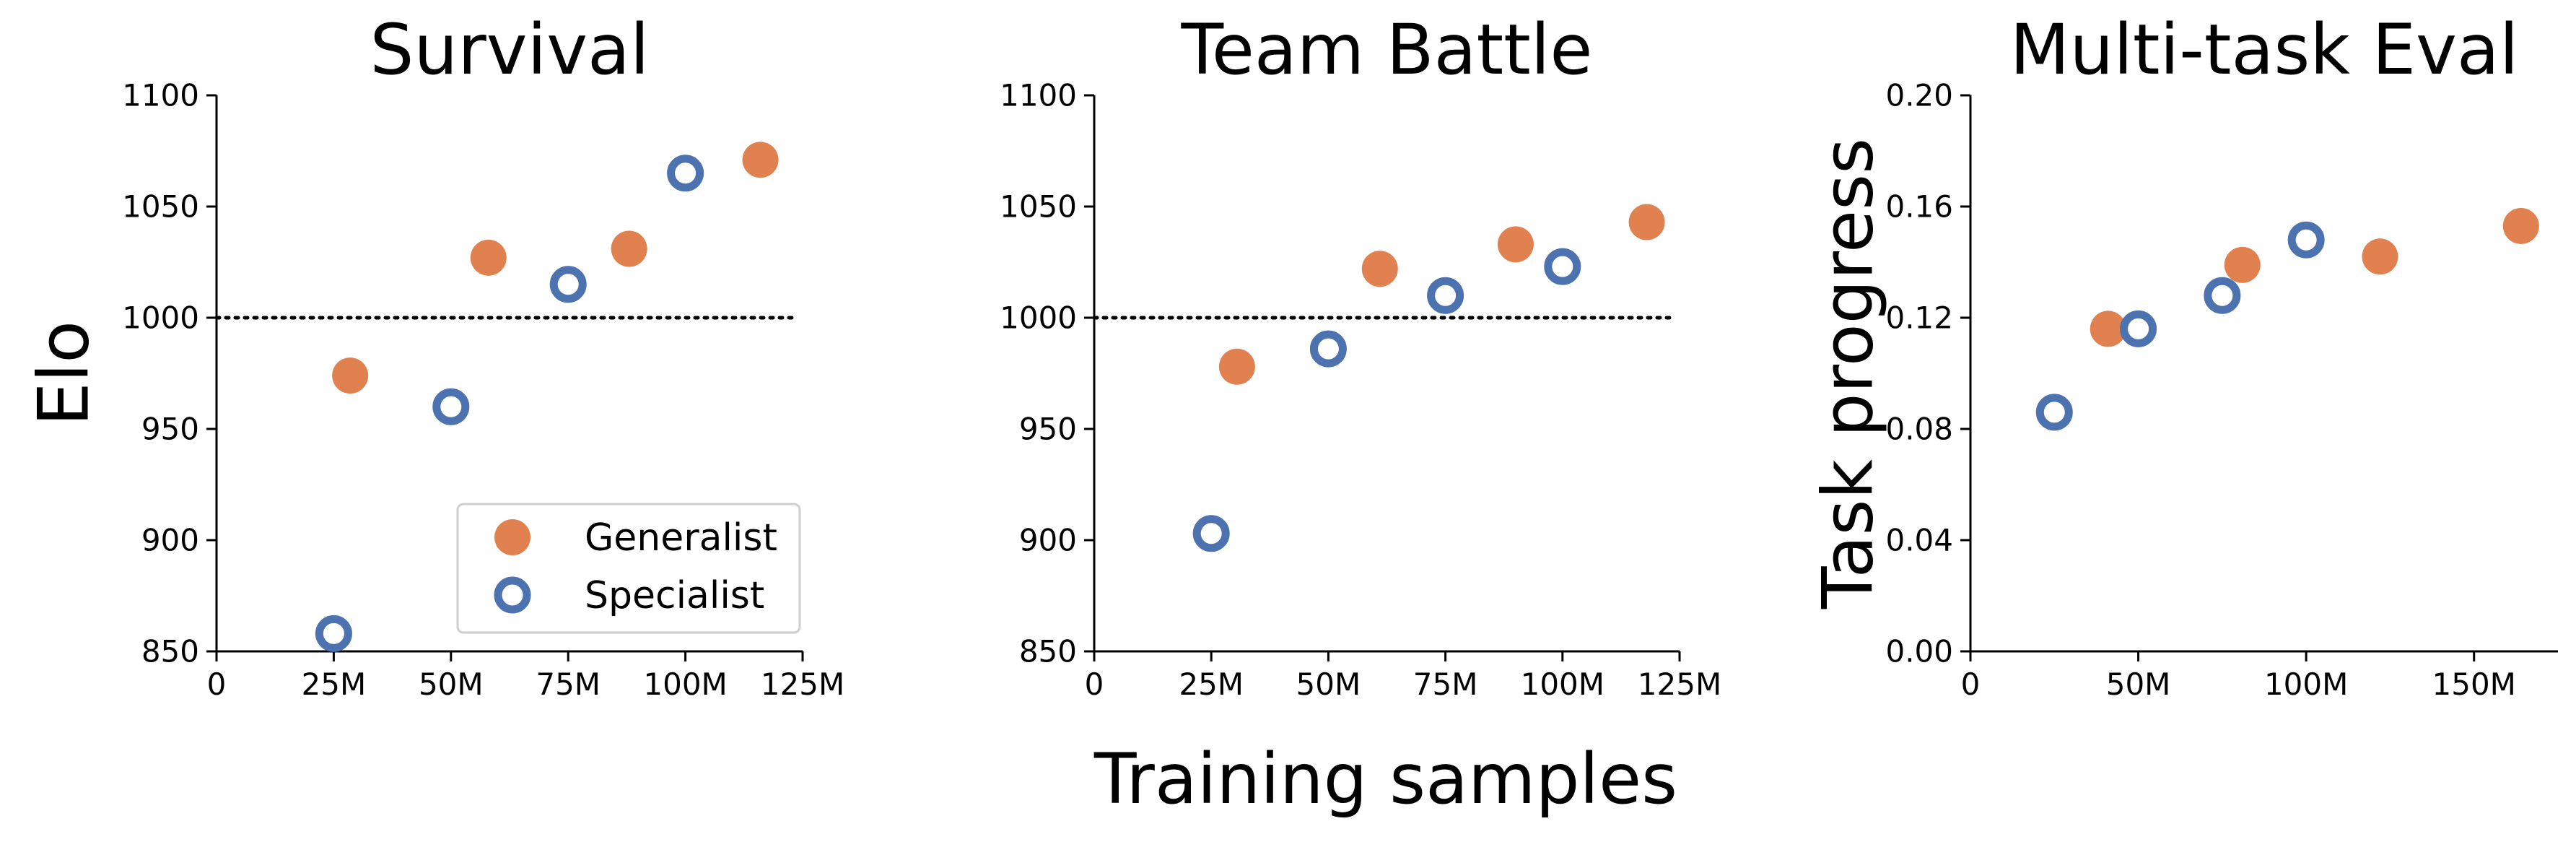 This screenshot has width=2576, height=842. I want to click on y-tick-label: 0.08, so click(1919, 429).